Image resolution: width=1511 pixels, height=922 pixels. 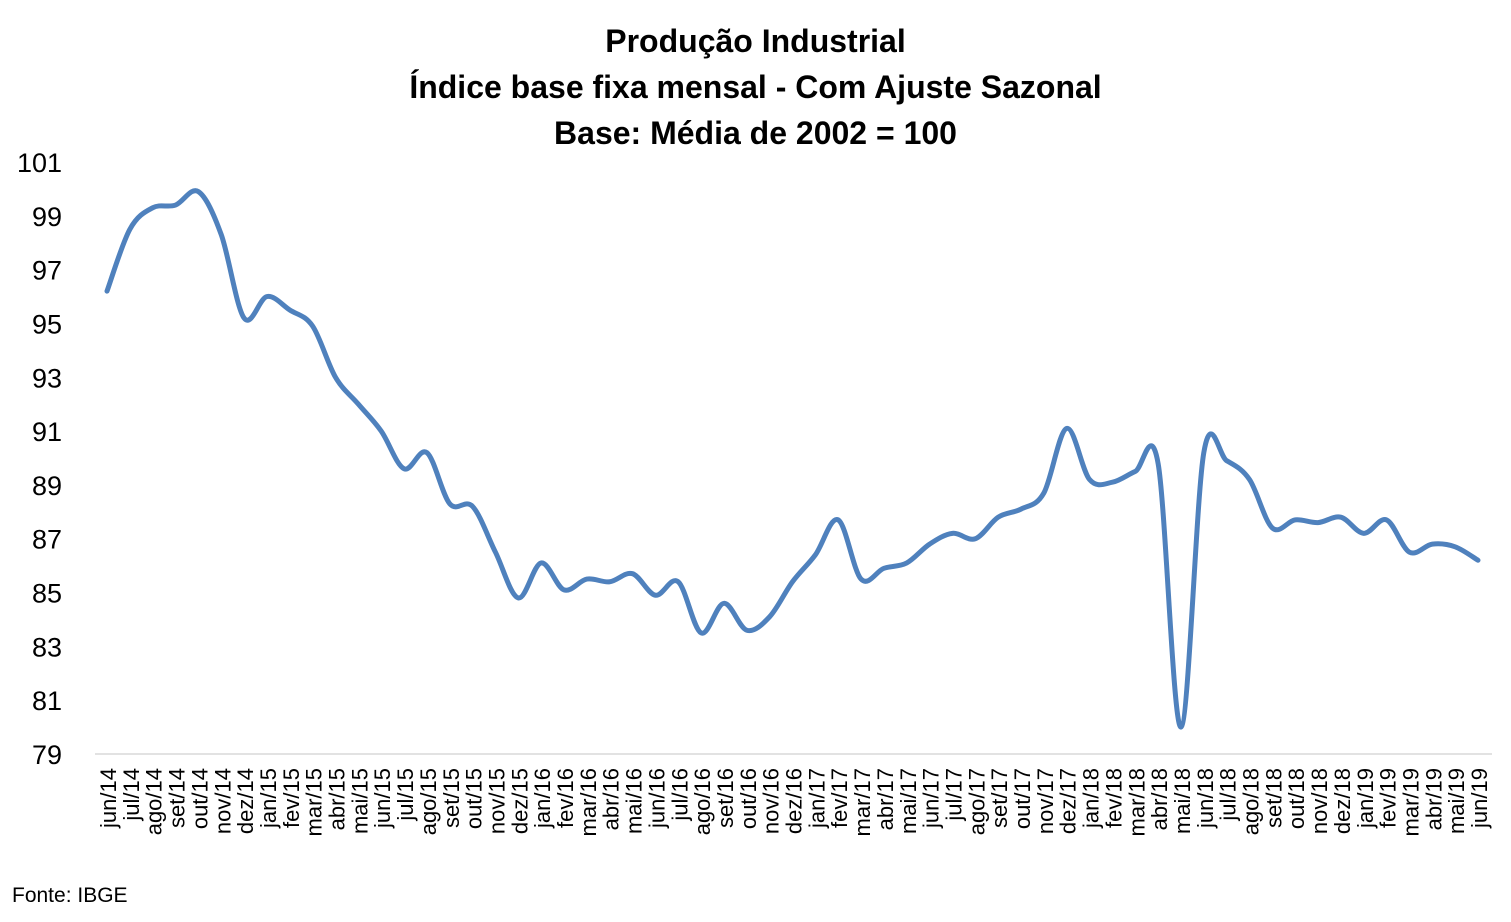 I want to click on x-tick-label: fev/19, so click(x=1388, y=798).